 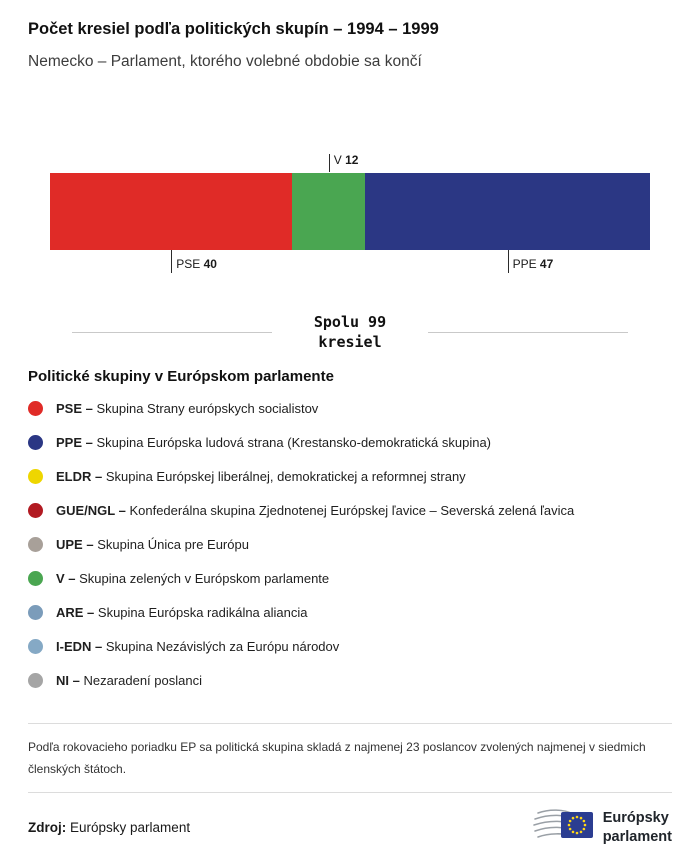 What do you see at coordinates (35, 544) in the screenshot?
I see `legend-dot-upe` at bounding box center [35, 544].